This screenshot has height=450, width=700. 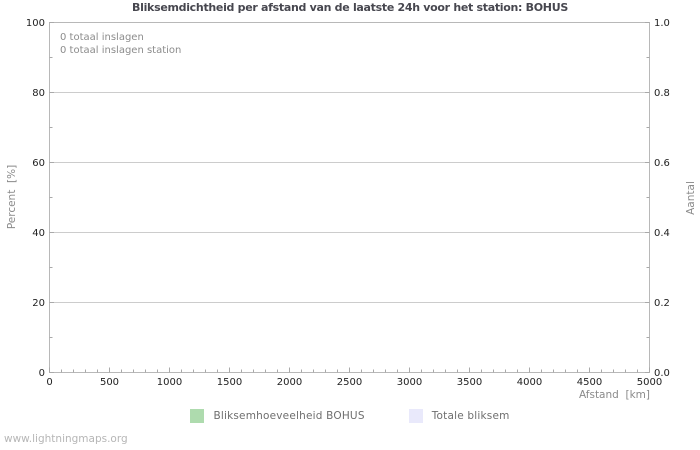 What do you see at coordinates (662, 93) in the screenshot?
I see `svg-text: 0.8` at bounding box center [662, 93].